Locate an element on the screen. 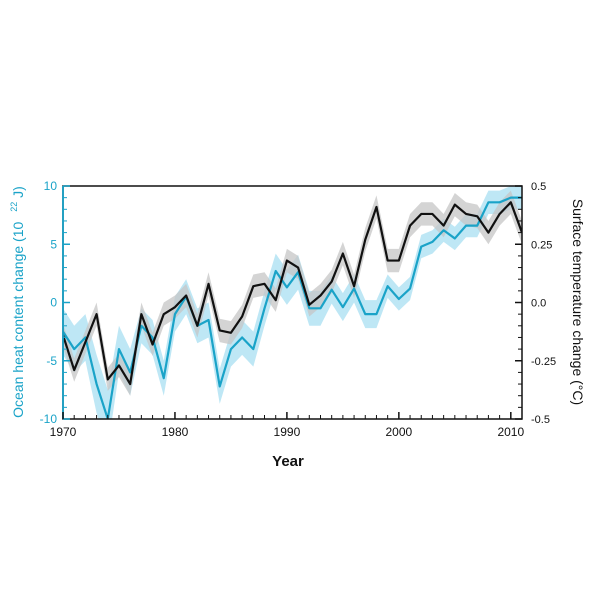 Image resolution: width=600 pixels, height=605 pixels. x-tick-label: 2000 is located at coordinates (399, 432).